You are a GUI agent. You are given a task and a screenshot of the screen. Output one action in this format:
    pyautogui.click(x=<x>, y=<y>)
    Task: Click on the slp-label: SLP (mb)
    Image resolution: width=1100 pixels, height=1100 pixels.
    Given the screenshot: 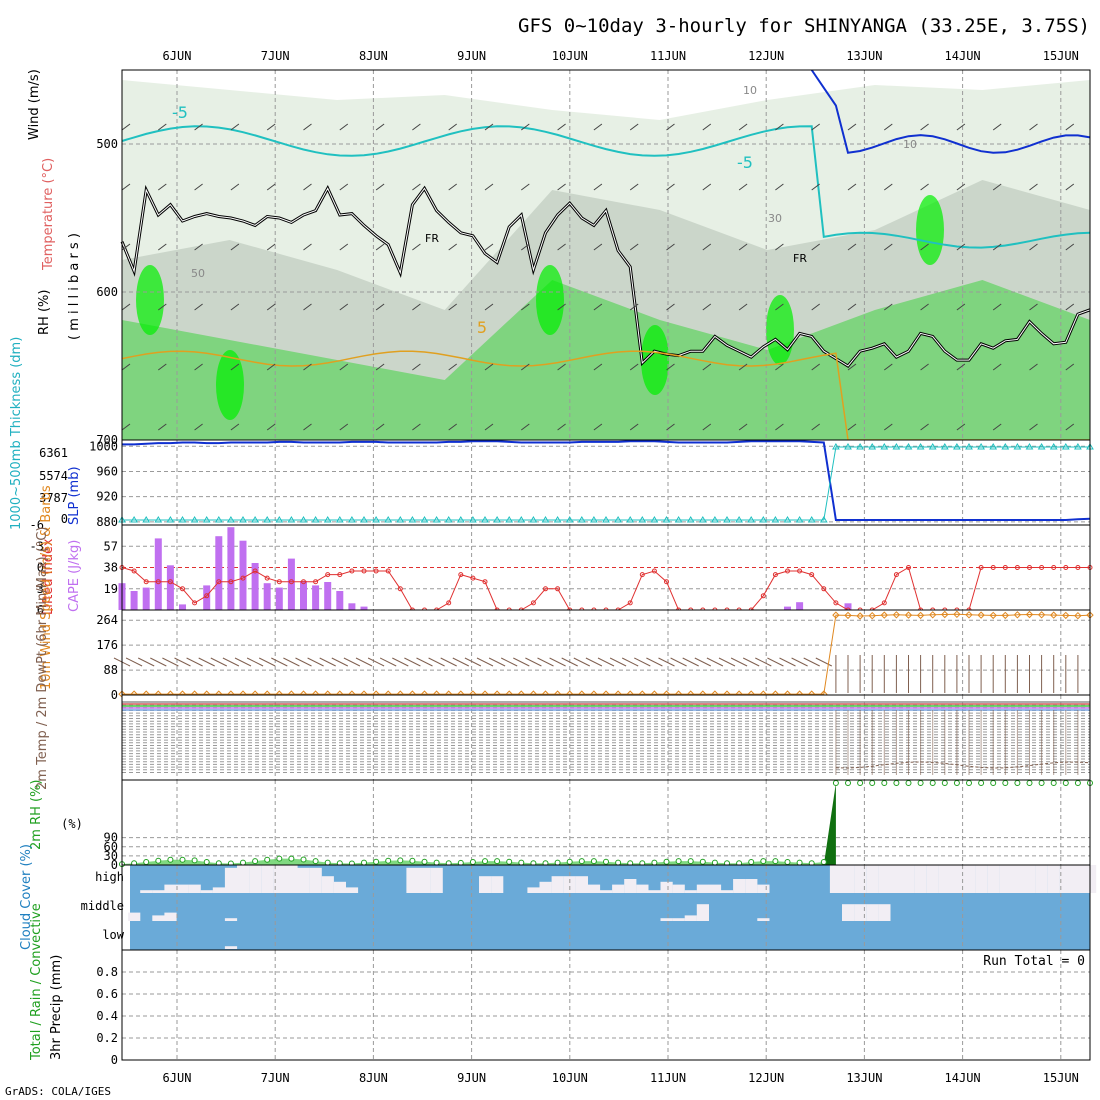 What is the action you would take?
    pyautogui.click(x=74, y=495)
    